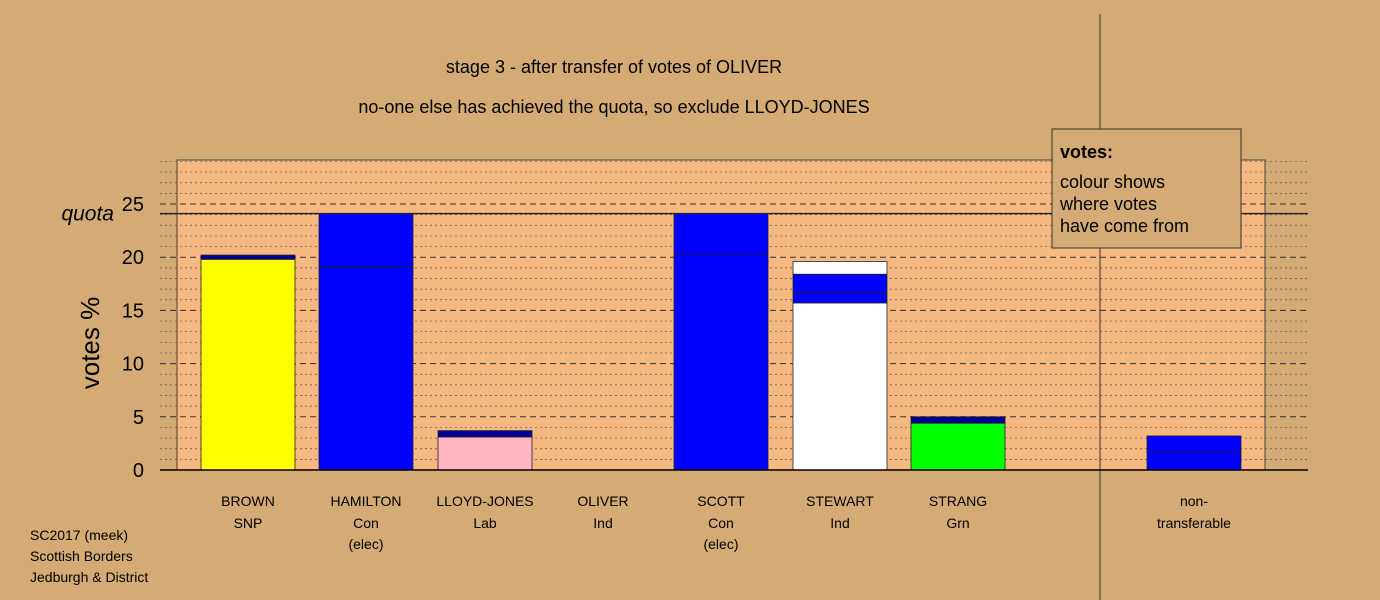  What do you see at coordinates (484, 501) in the screenshot?
I see `candidate-name-label: LLOYD-JONES` at bounding box center [484, 501].